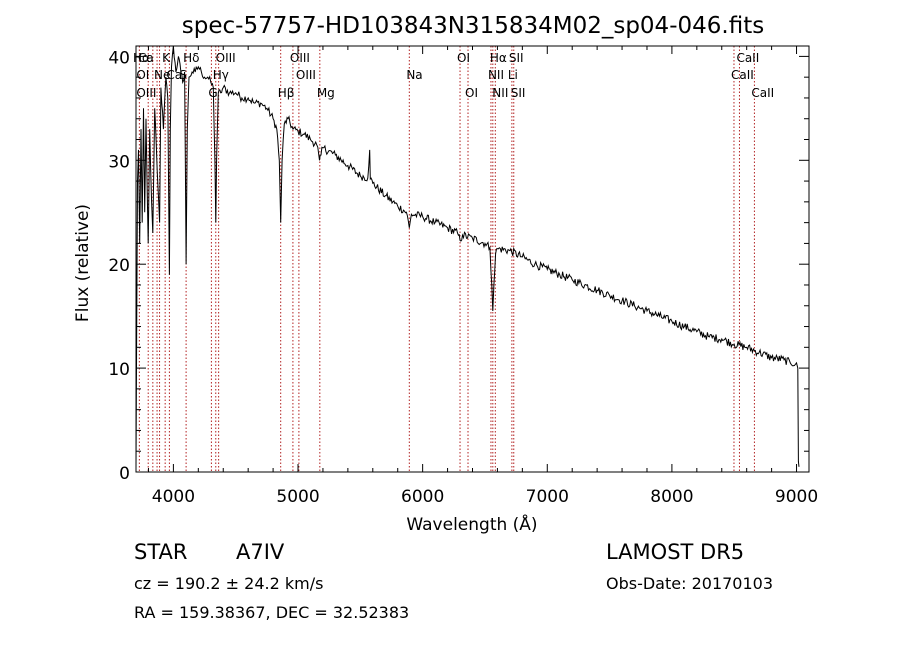 The width and height of the screenshot is (900, 649). What do you see at coordinates (119, 370) in the screenshot?
I see `y-tick-label: 10` at bounding box center [119, 370].